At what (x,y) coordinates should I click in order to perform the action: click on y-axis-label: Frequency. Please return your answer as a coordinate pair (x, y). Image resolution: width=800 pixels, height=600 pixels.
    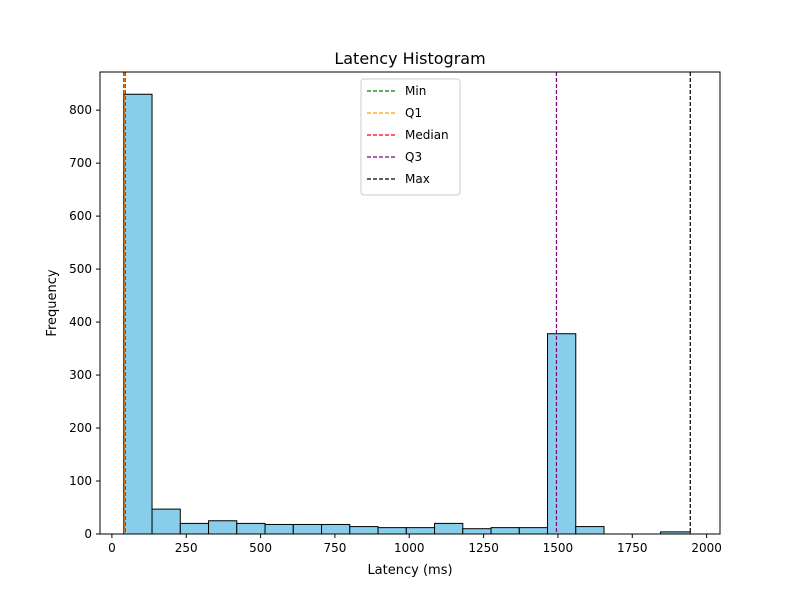
    Looking at the image, I should click on (52, 302).